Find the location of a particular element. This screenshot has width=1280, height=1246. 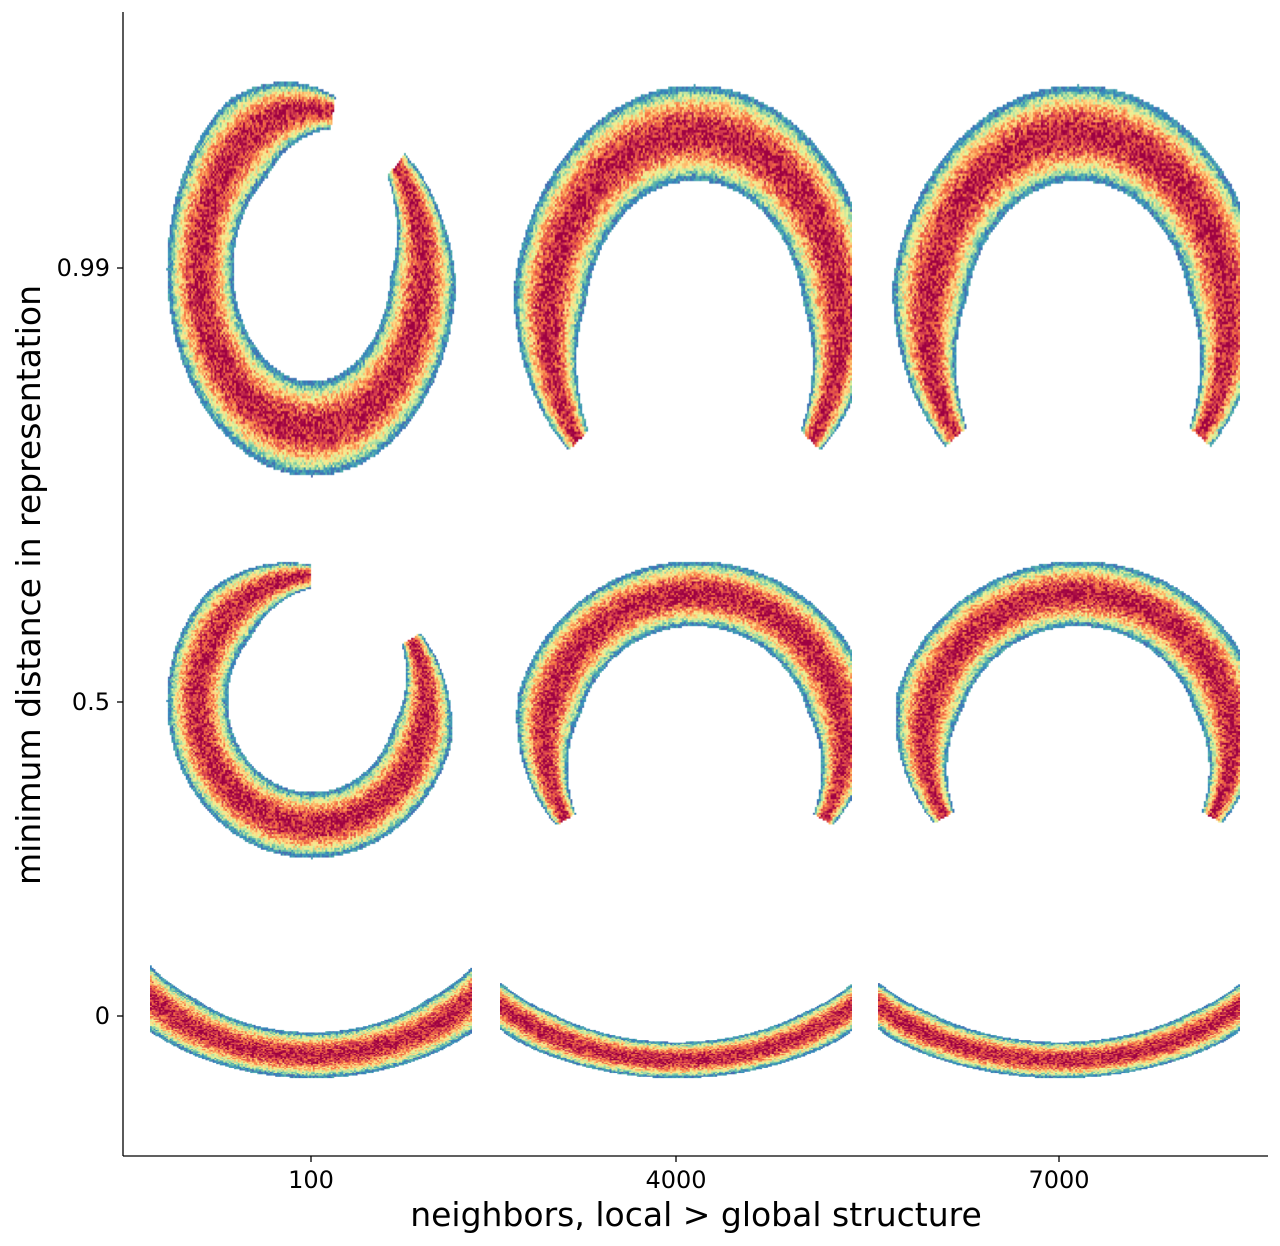

x-ticks: 100 4000 7000 is located at coordinates (689, 1175).